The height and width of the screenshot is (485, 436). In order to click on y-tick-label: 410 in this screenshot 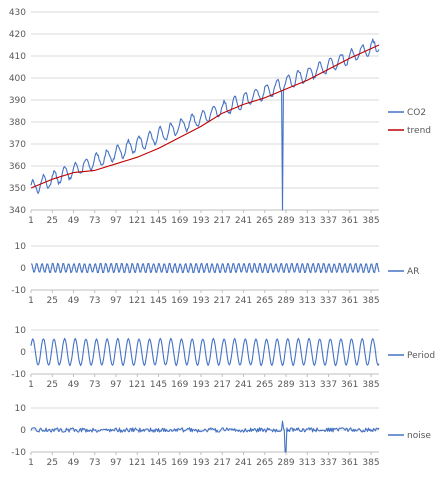, I will do `click(17, 57)`.